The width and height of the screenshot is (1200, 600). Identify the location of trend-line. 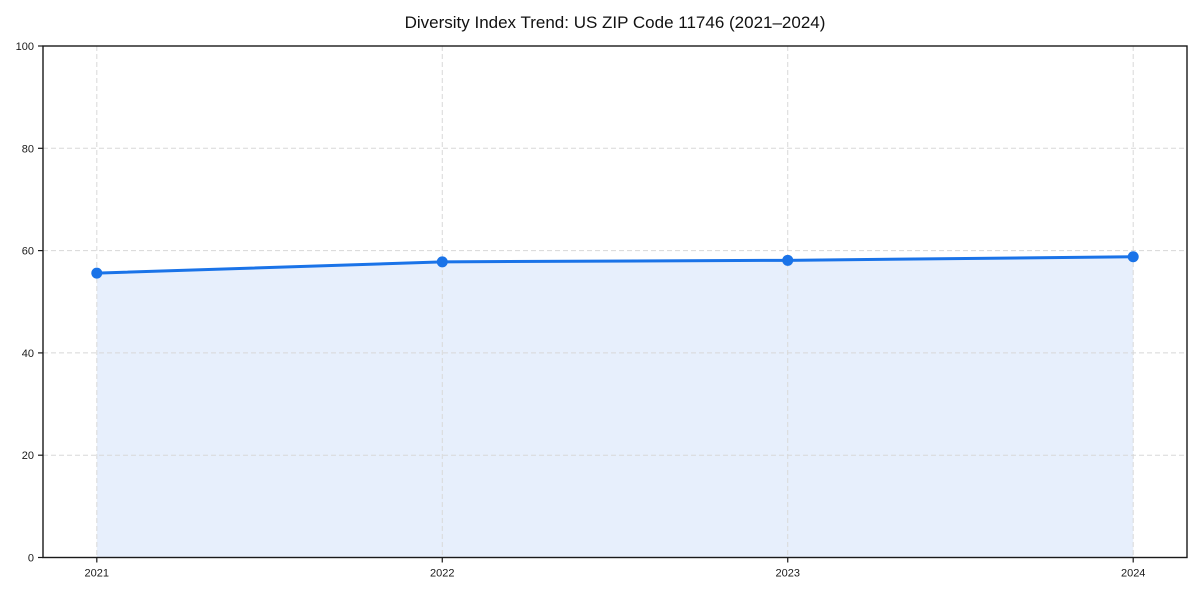
(615, 265).